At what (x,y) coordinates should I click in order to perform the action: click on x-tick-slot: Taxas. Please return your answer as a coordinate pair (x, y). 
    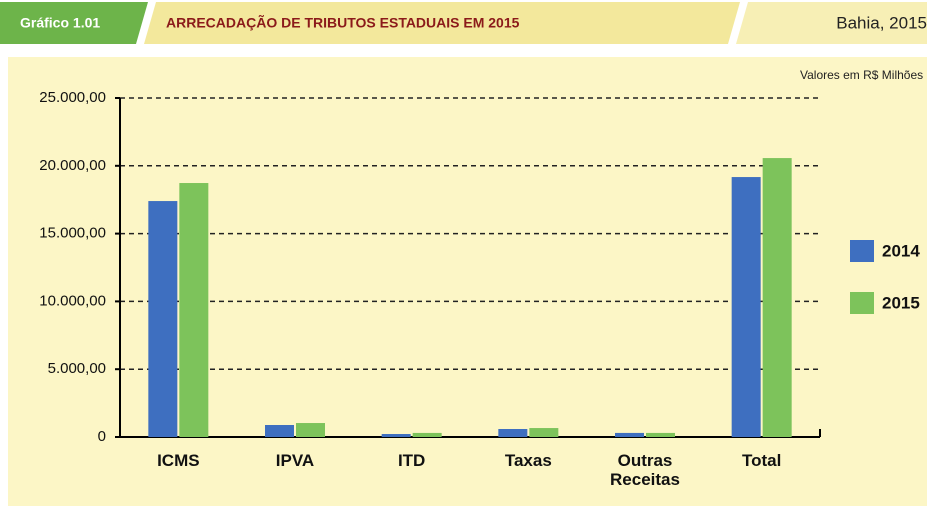
    Looking at the image, I should click on (528, 460).